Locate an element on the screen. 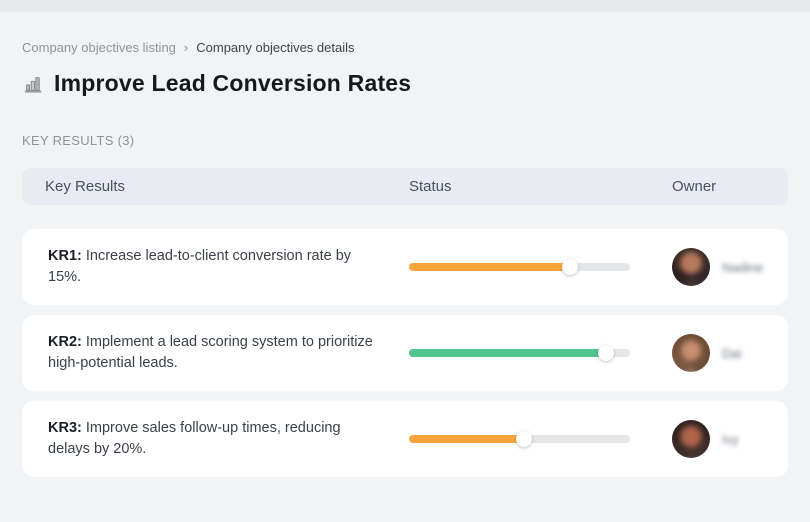 The width and height of the screenshot is (810, 522). kr-label: KR1: is located at coordinates (65, 256).